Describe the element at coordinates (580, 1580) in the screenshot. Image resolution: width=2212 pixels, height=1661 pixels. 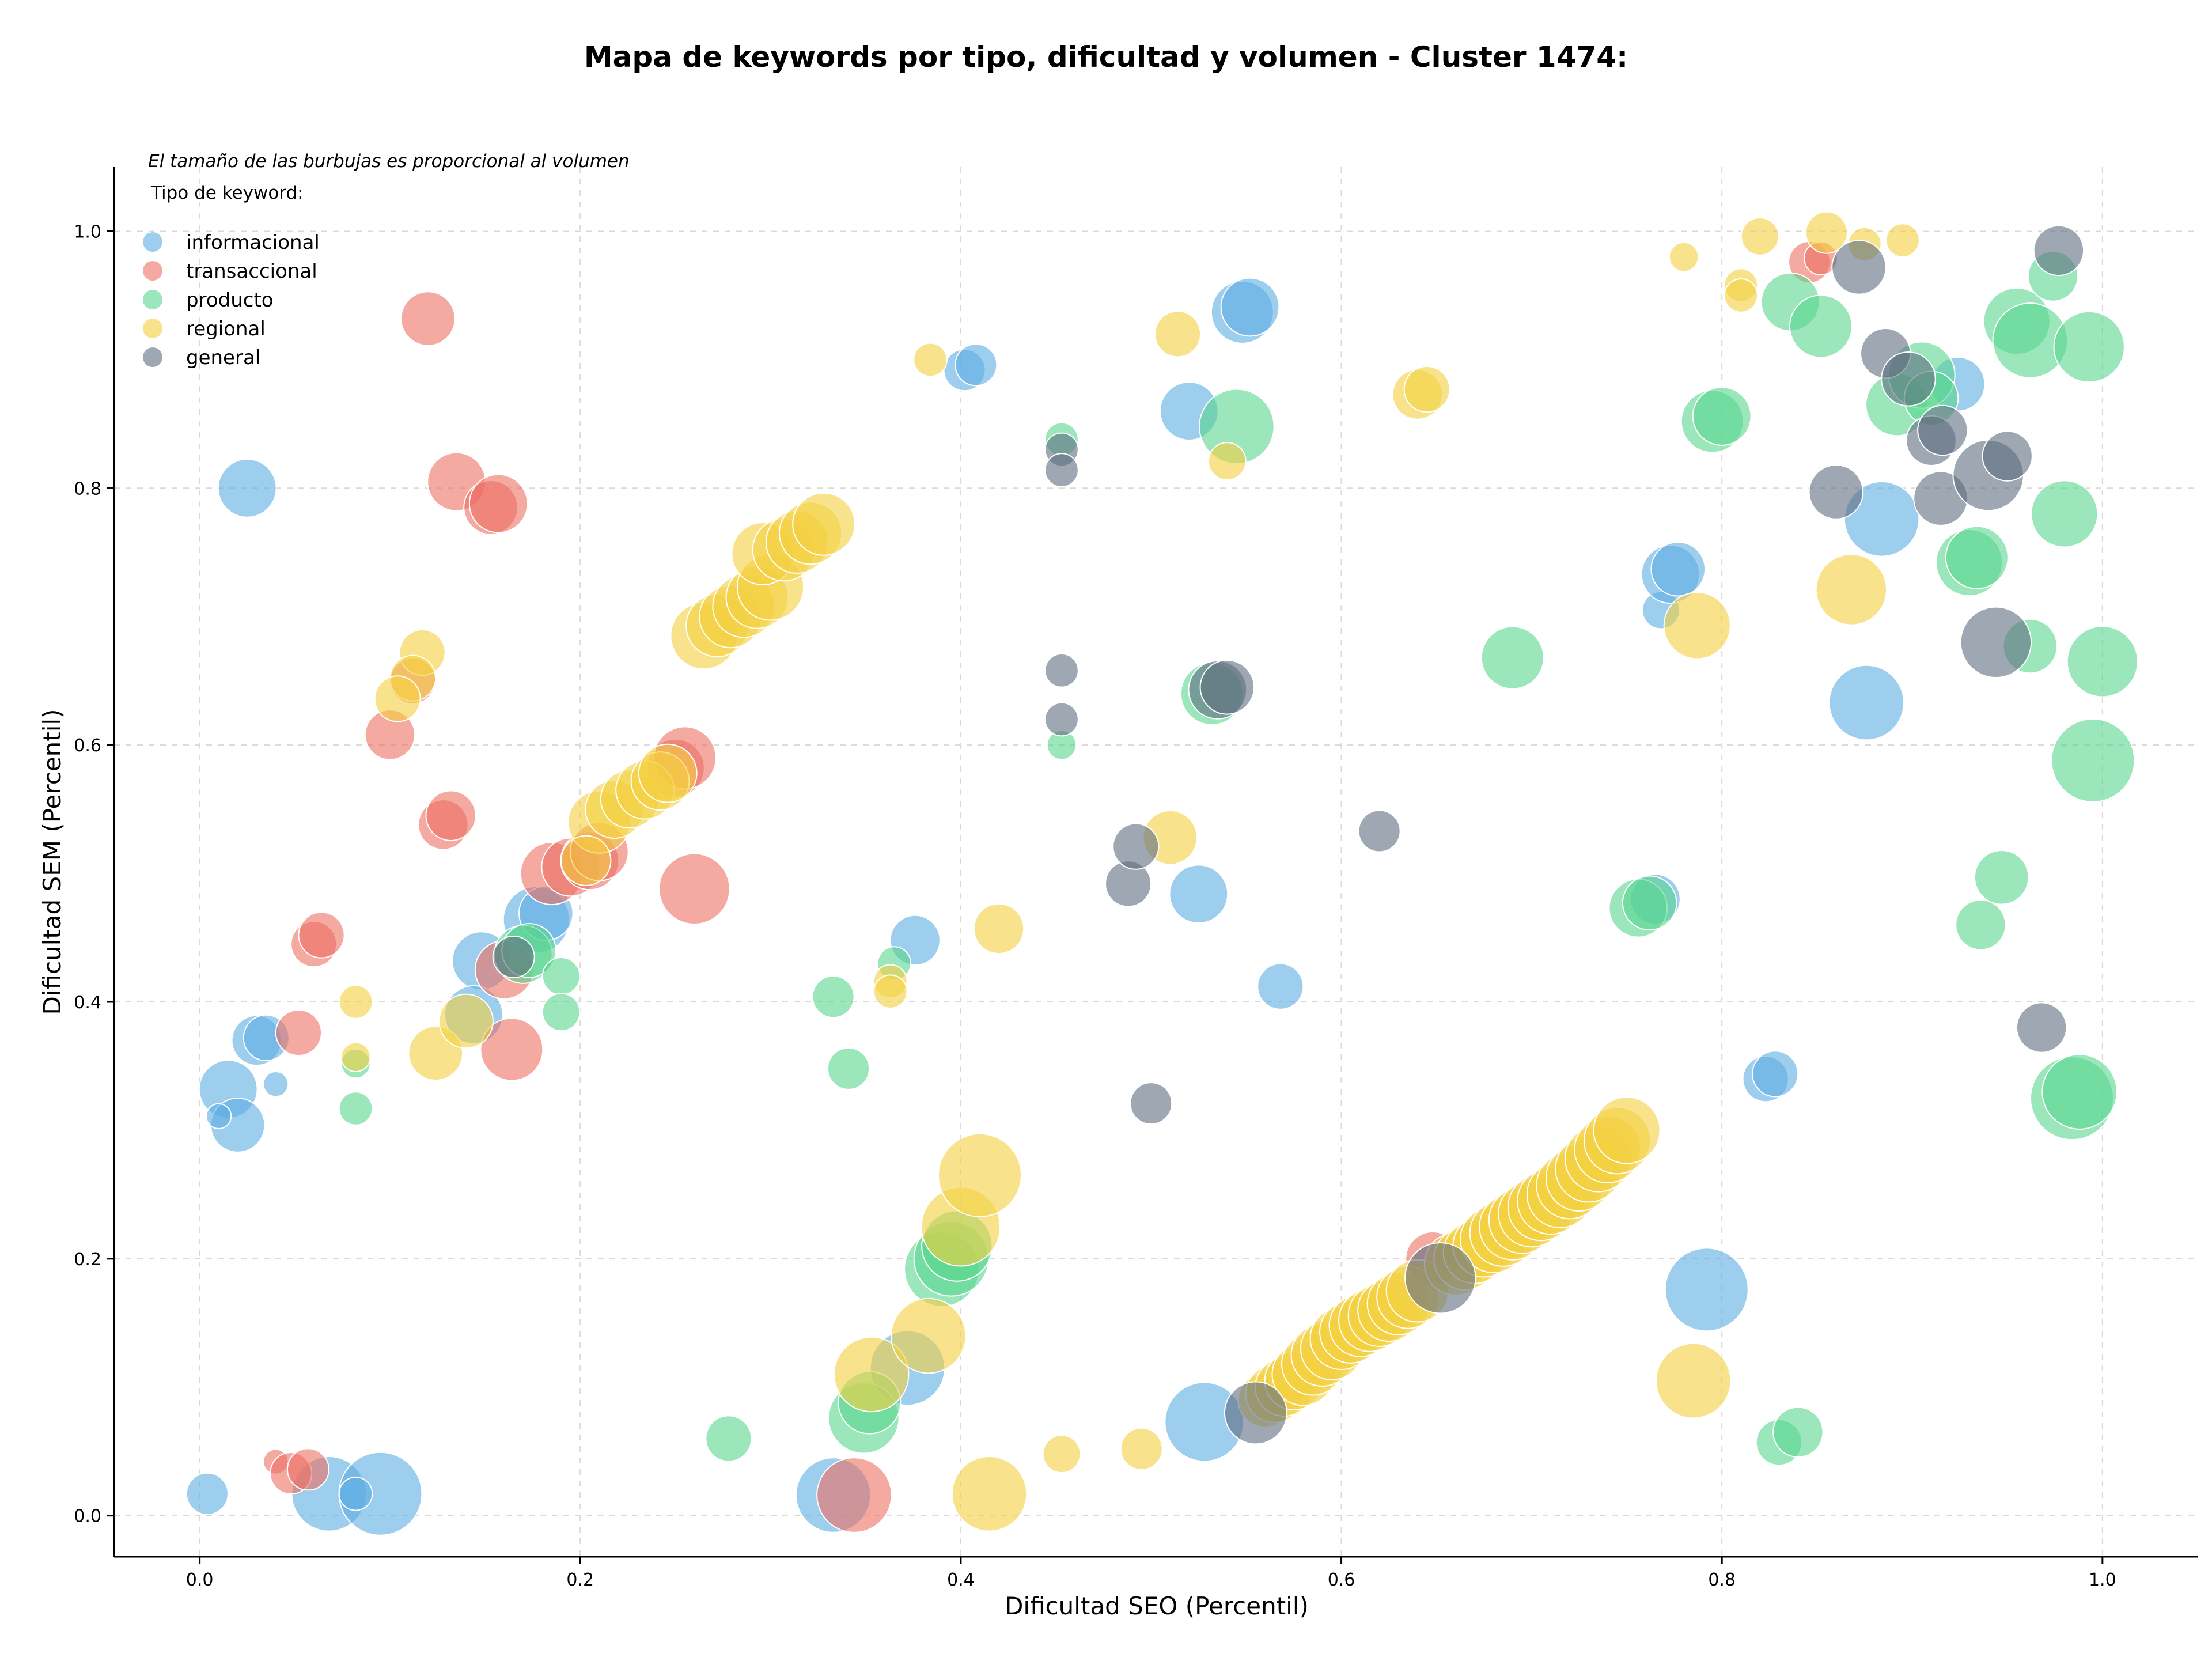
I see `x-tick-label: 0.2` at that location.